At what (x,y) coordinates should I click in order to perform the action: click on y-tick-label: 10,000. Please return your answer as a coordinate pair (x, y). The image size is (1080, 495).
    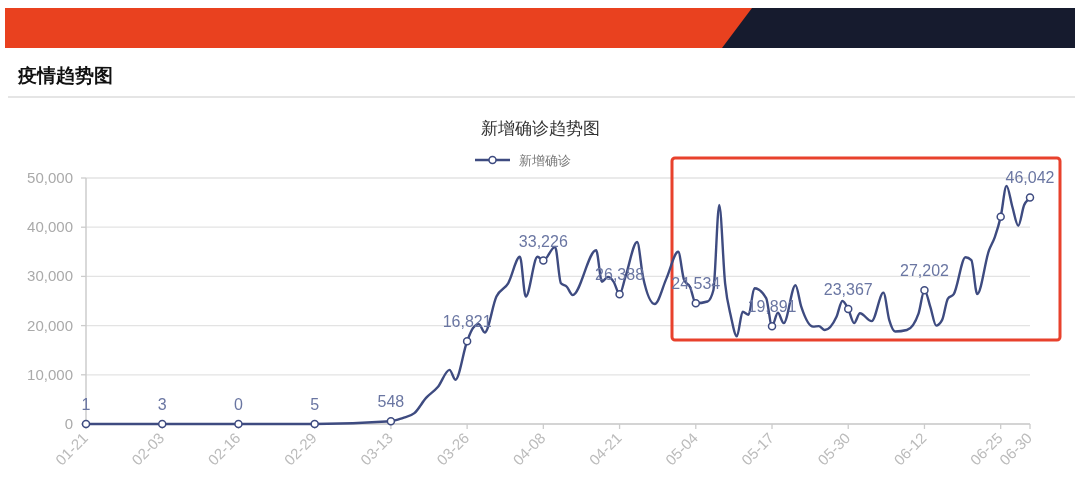
    Looking at the image, I should click on (50, 374).